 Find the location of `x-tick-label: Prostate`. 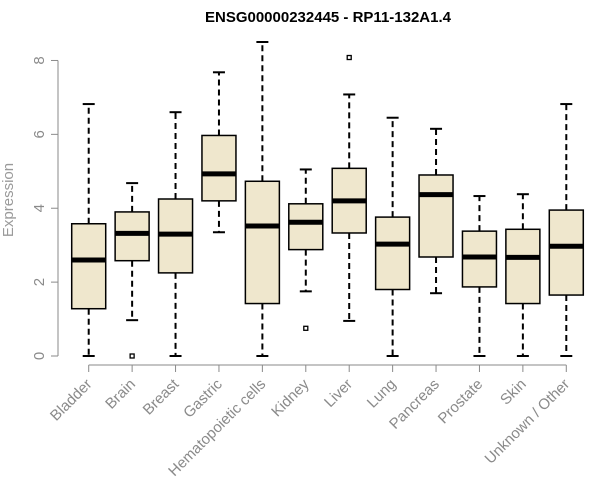

x-tick-label: Prostate is located at coordinates (461, 402).